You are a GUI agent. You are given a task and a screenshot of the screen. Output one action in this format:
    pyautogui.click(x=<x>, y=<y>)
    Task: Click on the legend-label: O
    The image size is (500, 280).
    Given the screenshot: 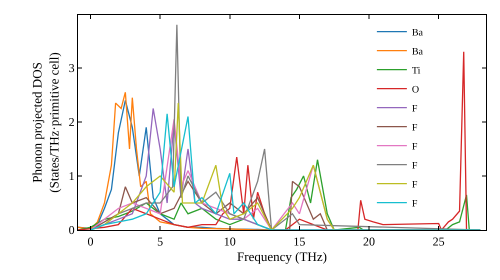 What is the action you would take?
    pyautogui.click(x=416, y=90)
    